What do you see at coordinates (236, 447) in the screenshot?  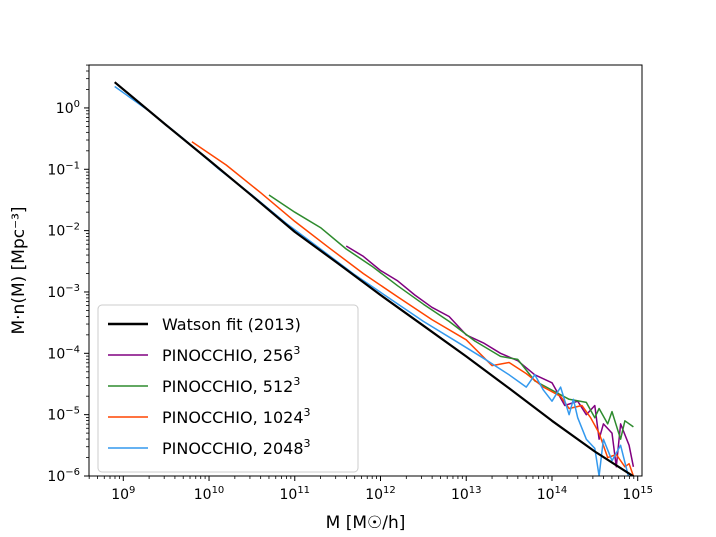 I see `legend-label: PINOCCHIO, 20483` at bounding box center [236, 447].